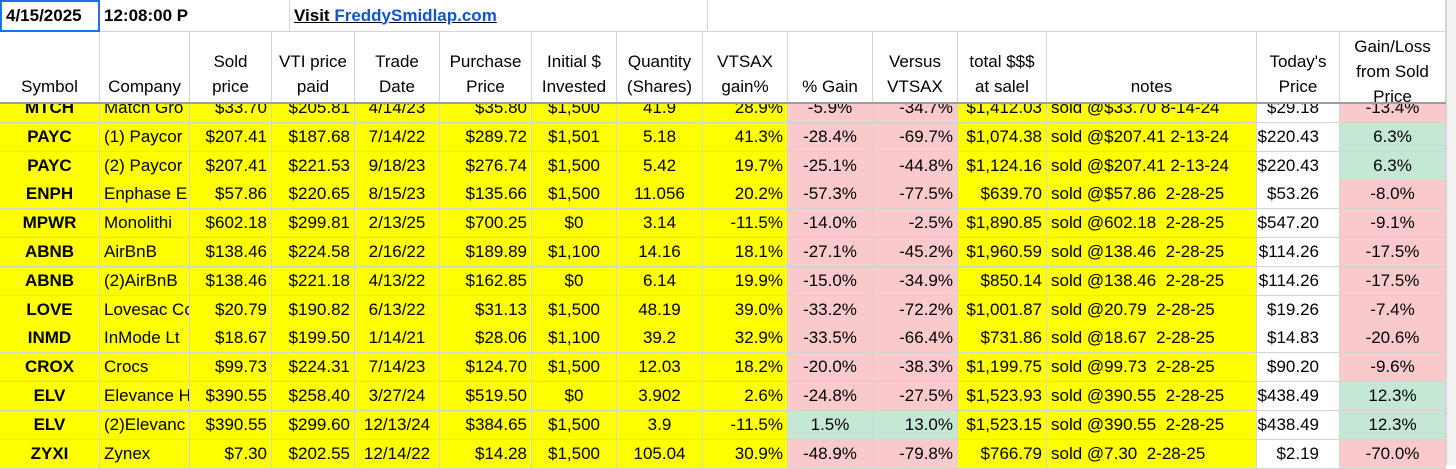  I want to click on column-header-text: Company, so click(144, 86).